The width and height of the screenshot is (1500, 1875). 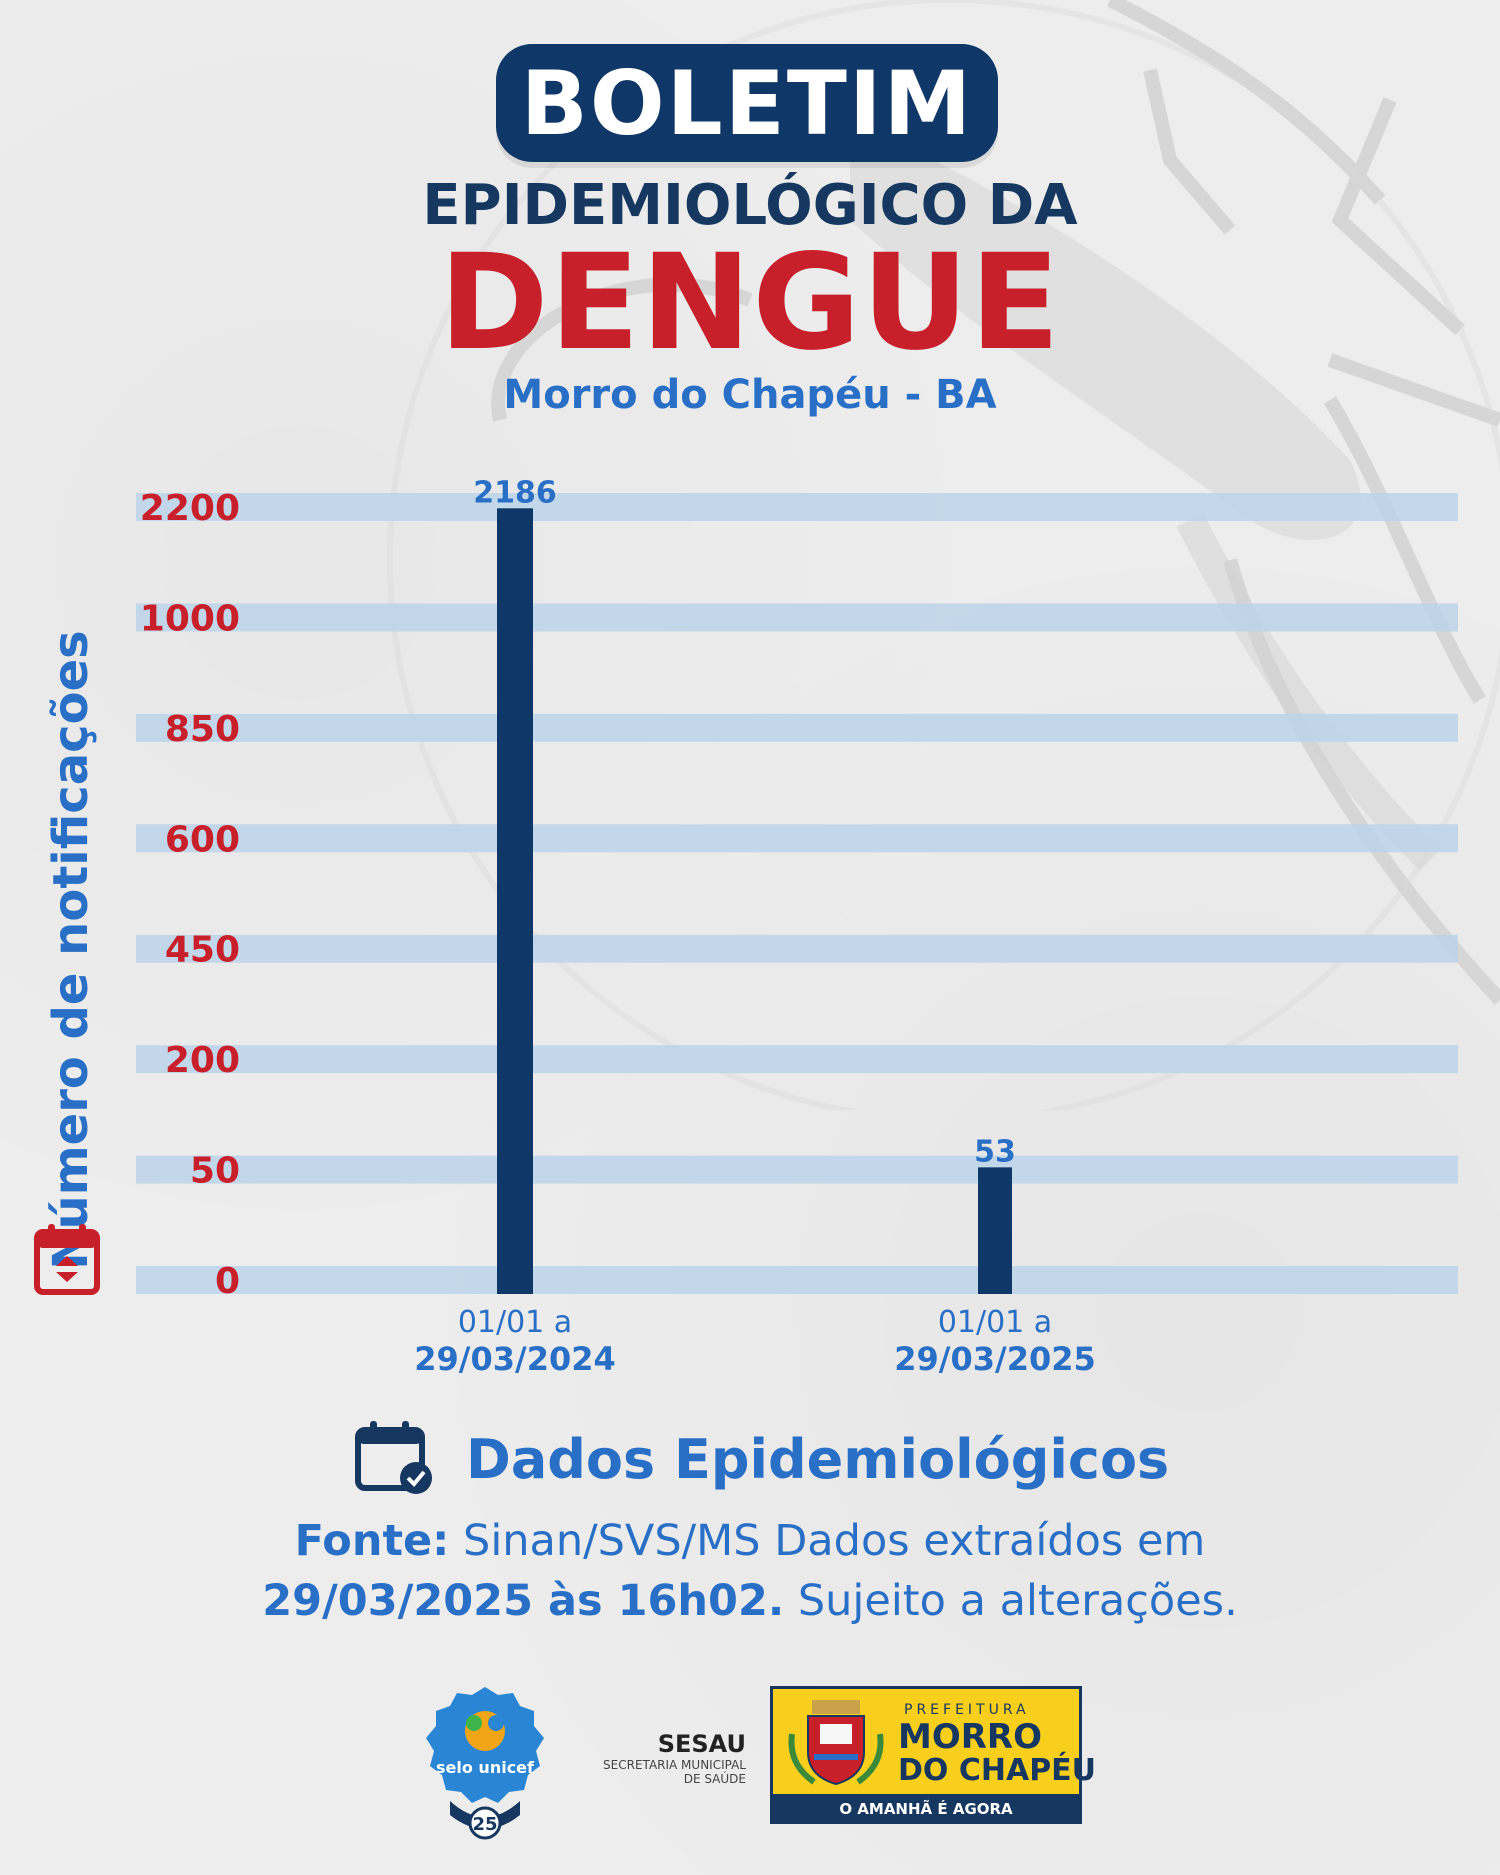 I want to click on disclaimer: Sujeito a alterações., so click(x=1017, y=1601).